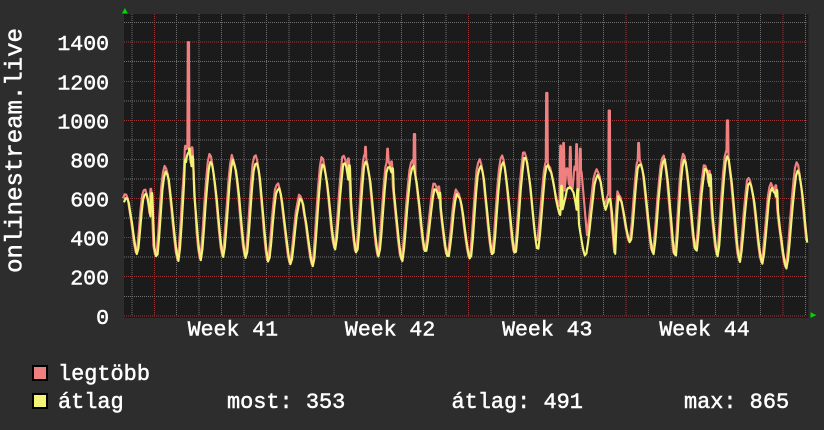 The width and height of the screenshot is (824, 430). I want to click on svg-text: 1000, so click(83, 123).